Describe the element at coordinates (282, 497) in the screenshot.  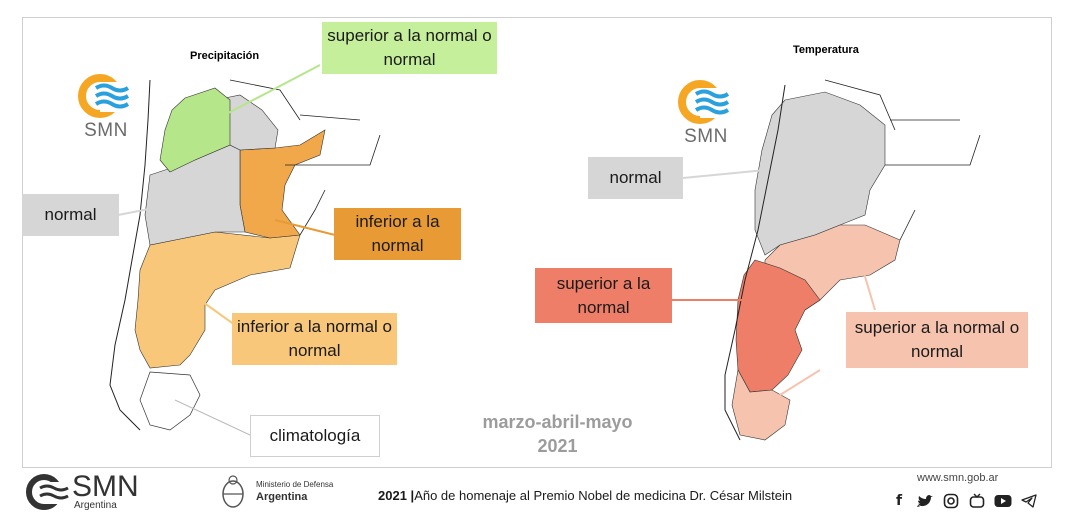
I see `ministerio-line2: Argentina` at that location.